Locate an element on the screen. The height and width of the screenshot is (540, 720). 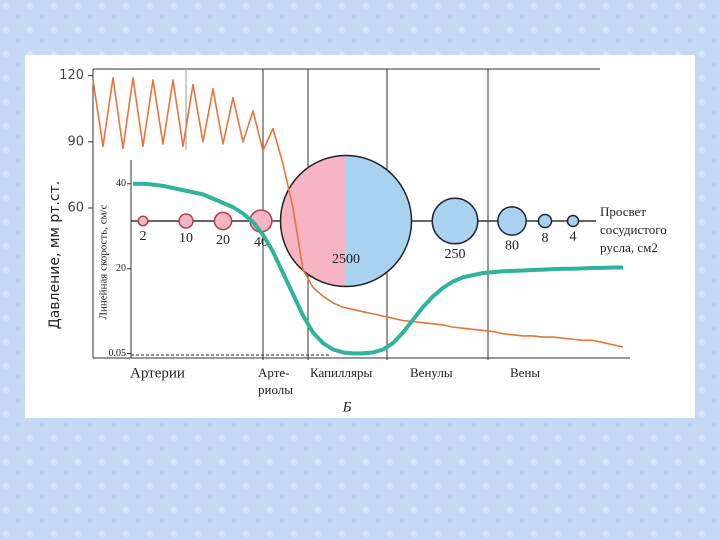
y-axis-label: Давление, мм рт.ст. is located at coordinates (55, 255).